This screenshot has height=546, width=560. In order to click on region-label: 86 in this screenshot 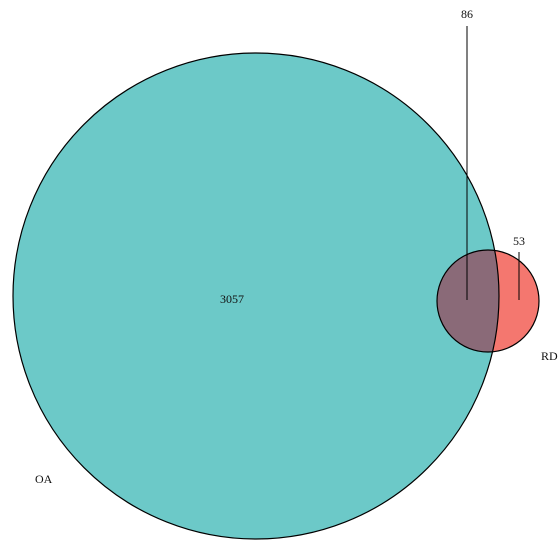, I will do `click(467, 14)`.